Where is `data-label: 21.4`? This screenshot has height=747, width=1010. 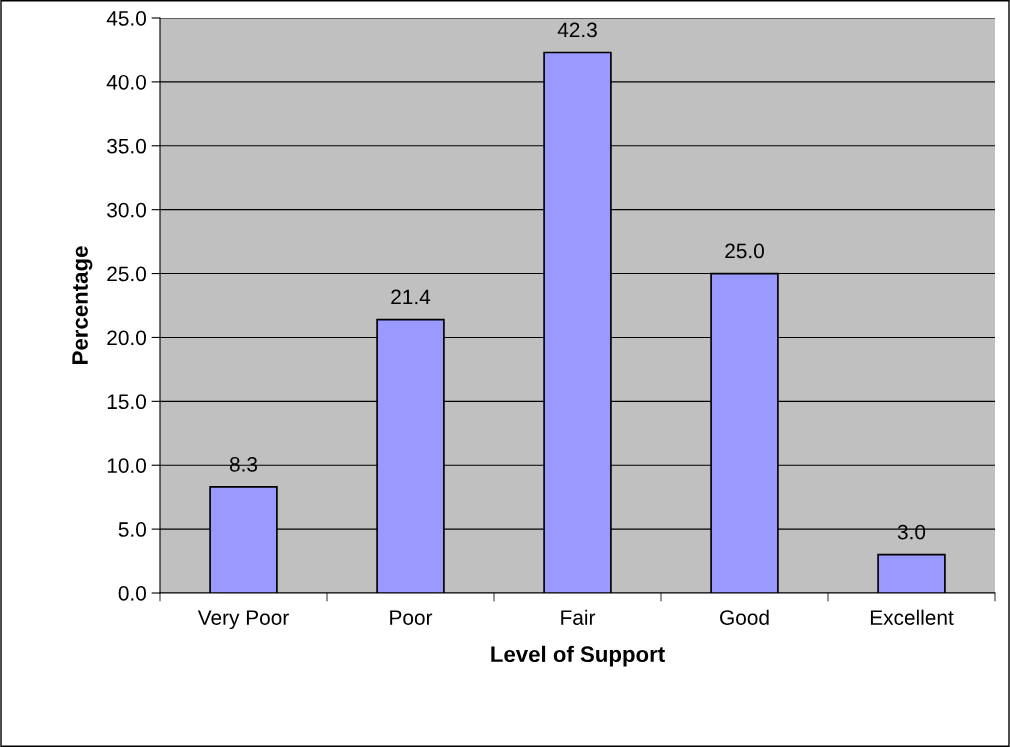
data-label: 21.4 is located at coordinates (411, 297).